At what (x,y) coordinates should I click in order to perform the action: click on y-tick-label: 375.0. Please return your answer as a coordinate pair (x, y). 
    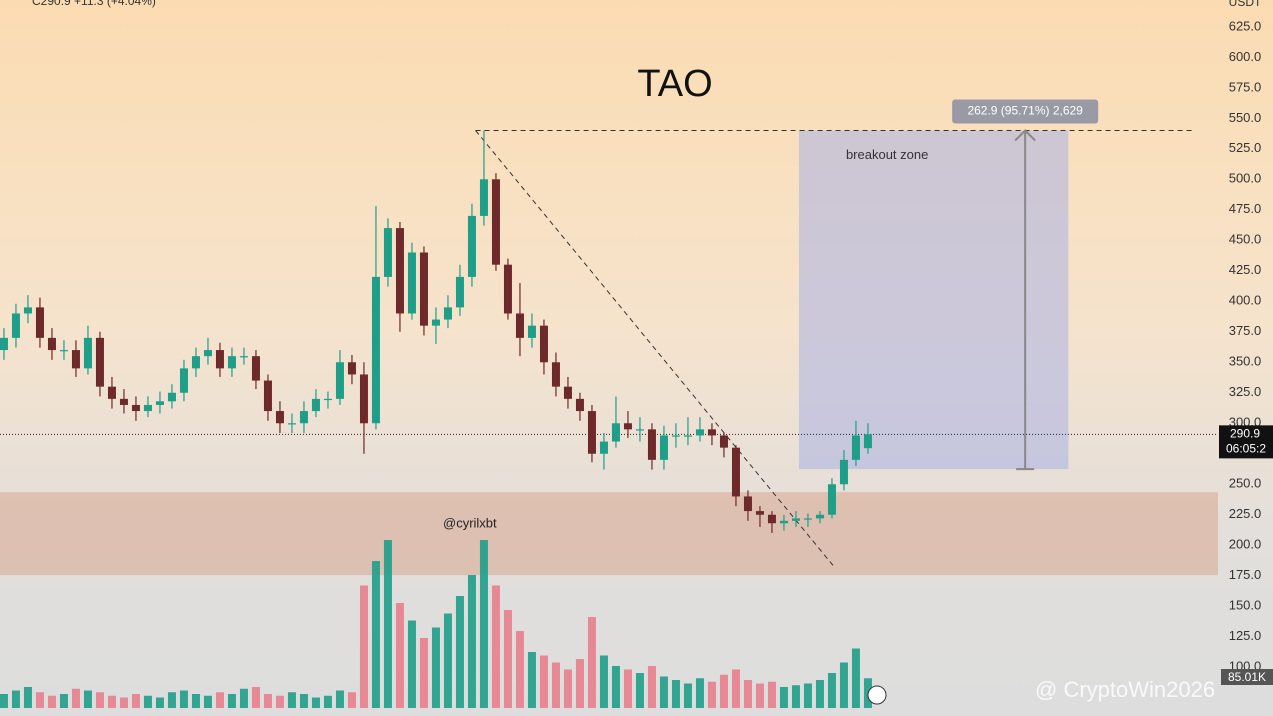
    Looking at the image, I should click on (1245, 330).